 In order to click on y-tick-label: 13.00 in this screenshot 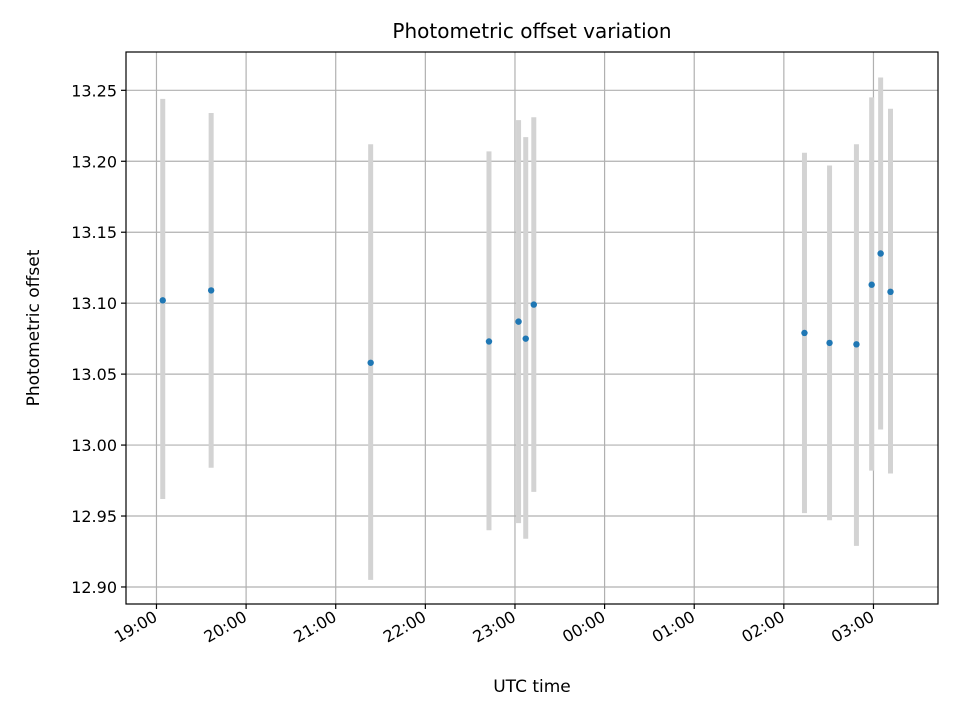, I will do `click(94, 445)`.